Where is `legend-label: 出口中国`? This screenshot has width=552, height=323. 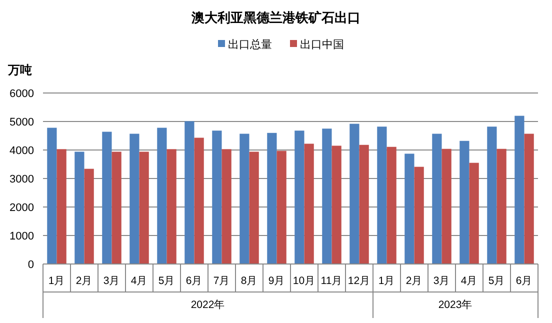 legend-label: 出口中国 is located at coordinates (322, 44).